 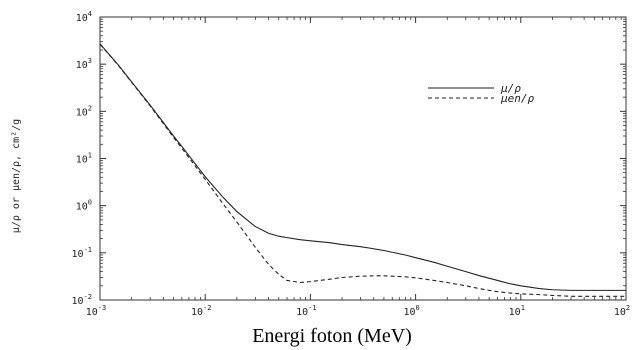 What do you see at coordinates (16, 176) in the screenshot?
I see `y-axis-label: μ/ρ or μen/ρ, cm²/g` at bounding box center [16, 176].